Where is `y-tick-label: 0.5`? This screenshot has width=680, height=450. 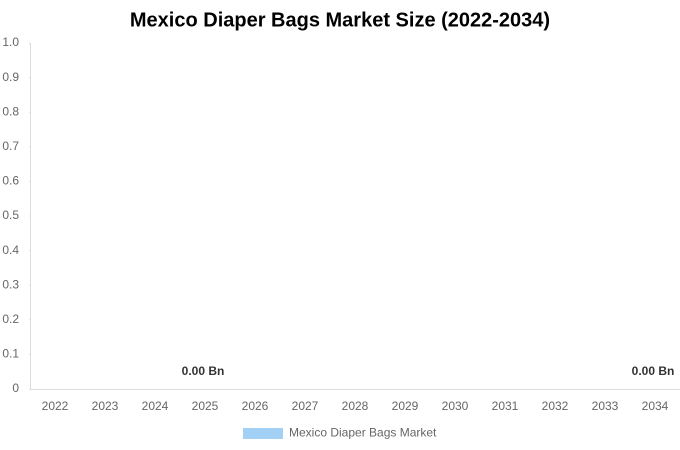
y-tick-label: 0.5 is located at coordinates (10, 215).